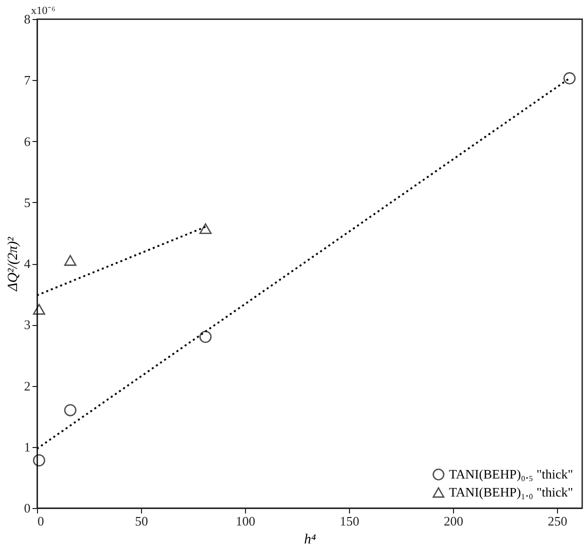 This screenshot has width=587, height=551. What do you see at coordinates (511, 474) in the screenshot?
I see `legend-label: TANI(BEHP)₀.₅ "thick"` at bounding box center [511, 474].